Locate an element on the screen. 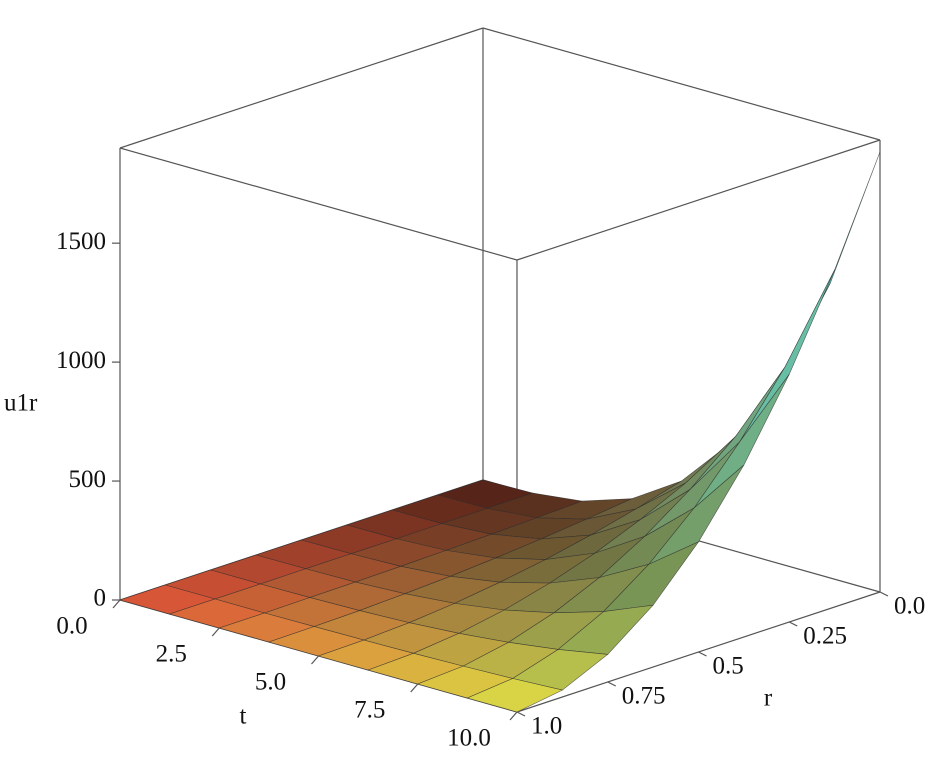 The image size is (941, 768). x-tick-label: 7.5 is located at coordinates (369, 710).